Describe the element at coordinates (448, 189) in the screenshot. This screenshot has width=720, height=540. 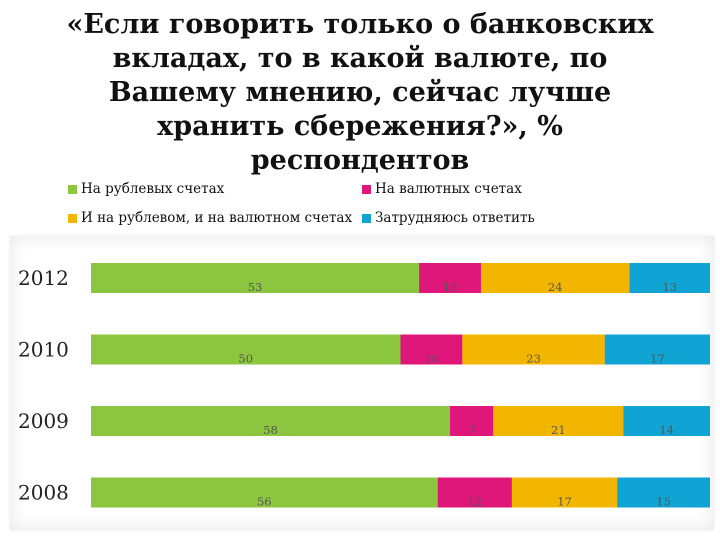
I see `legend-label-fx: На валютных счетах` at that location.